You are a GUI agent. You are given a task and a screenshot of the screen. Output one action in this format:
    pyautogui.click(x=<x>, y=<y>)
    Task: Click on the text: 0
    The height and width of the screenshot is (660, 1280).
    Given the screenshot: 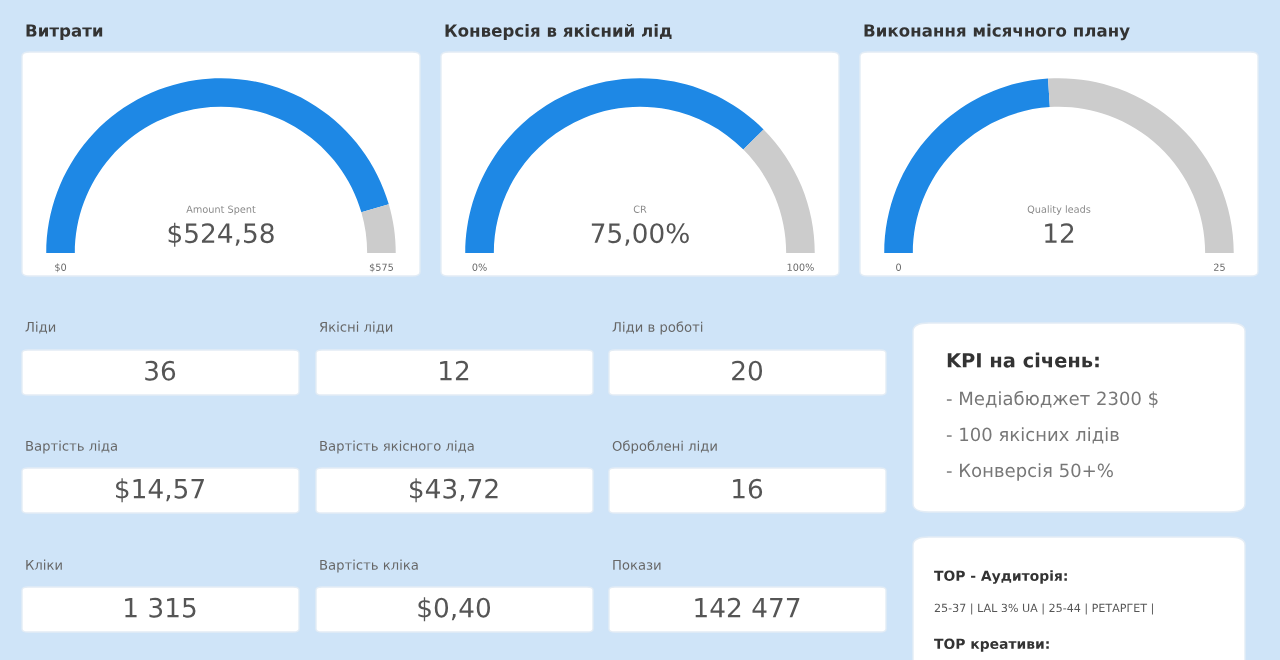 What is the action you would take?
    pyautogui.click(x=898, y=267)
    